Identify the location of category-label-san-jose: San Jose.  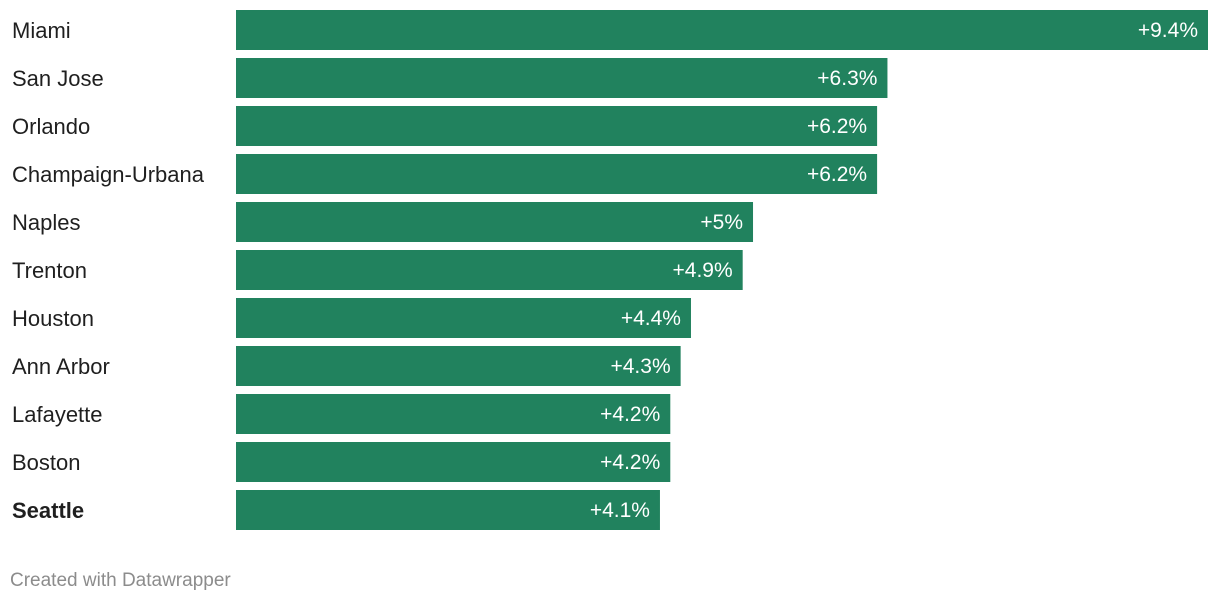
(58, 78).